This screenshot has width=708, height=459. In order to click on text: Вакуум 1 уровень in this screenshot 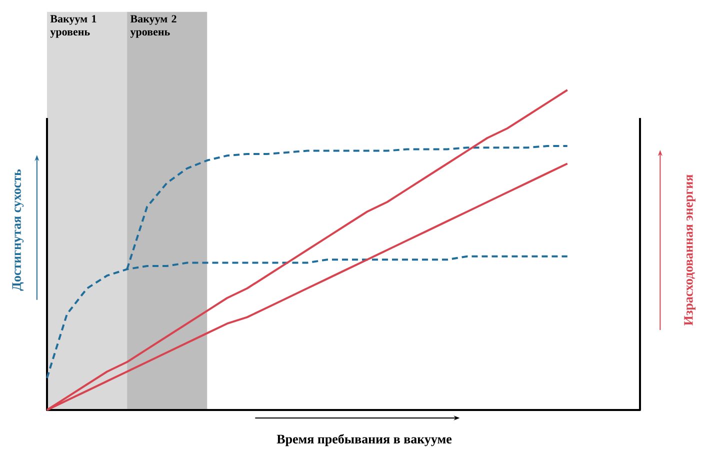, I will do `click(73, 26)`.